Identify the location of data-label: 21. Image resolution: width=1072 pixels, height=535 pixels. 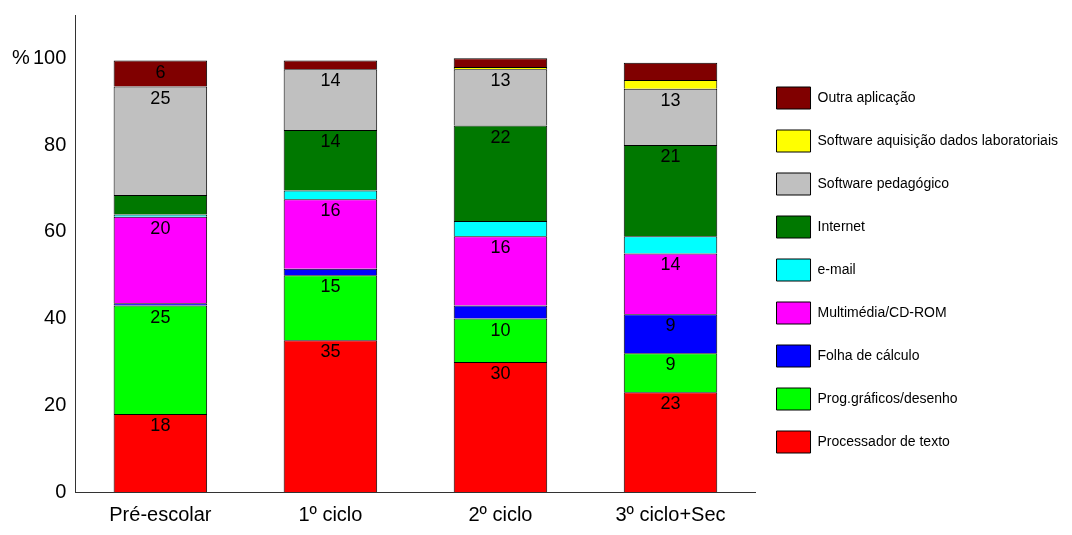
(670, 156).